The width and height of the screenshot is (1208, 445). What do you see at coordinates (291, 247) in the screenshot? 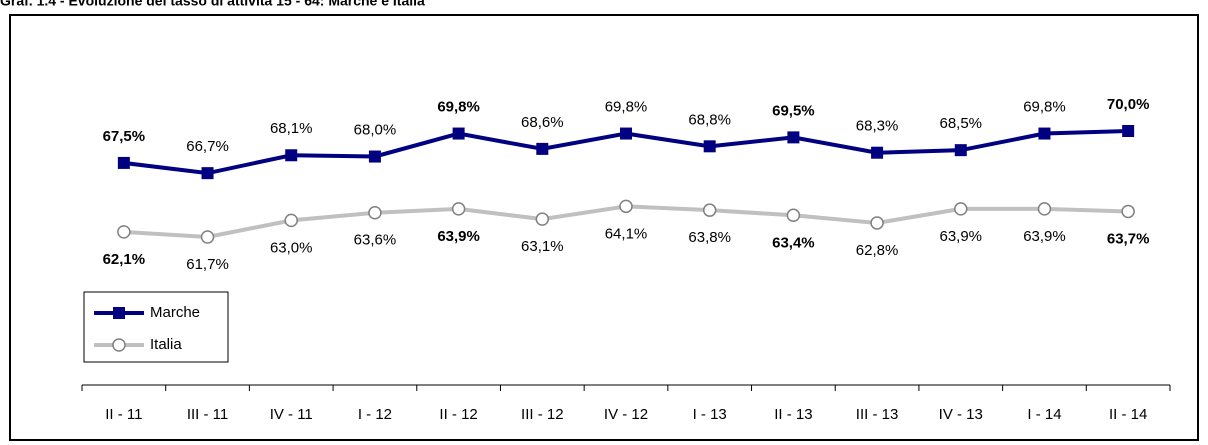
I see `data-label: 63,0%` at bounding box center [291, 247].